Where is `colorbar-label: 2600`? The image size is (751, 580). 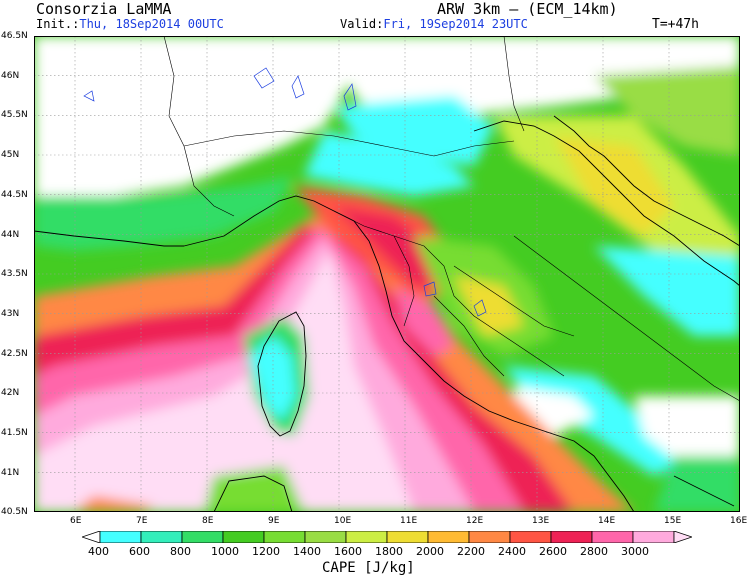 colorbar-label: 2600 is located at coordinates (553, 551).